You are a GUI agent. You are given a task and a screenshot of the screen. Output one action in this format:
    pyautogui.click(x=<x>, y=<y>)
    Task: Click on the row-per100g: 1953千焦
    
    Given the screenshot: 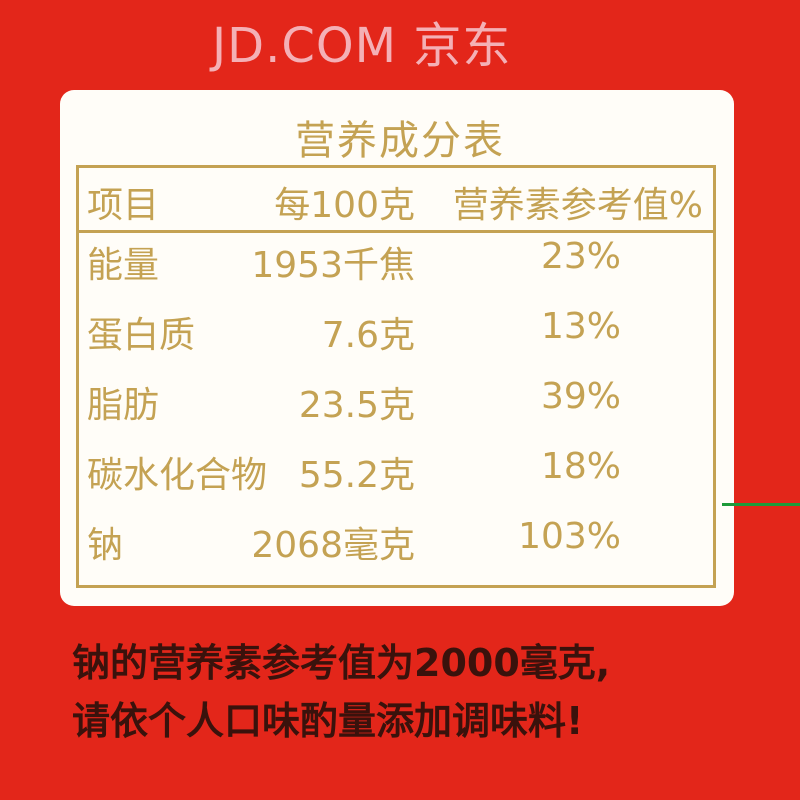 What is the action you would take?
    pyautogui.click(x=333, y=265)
    